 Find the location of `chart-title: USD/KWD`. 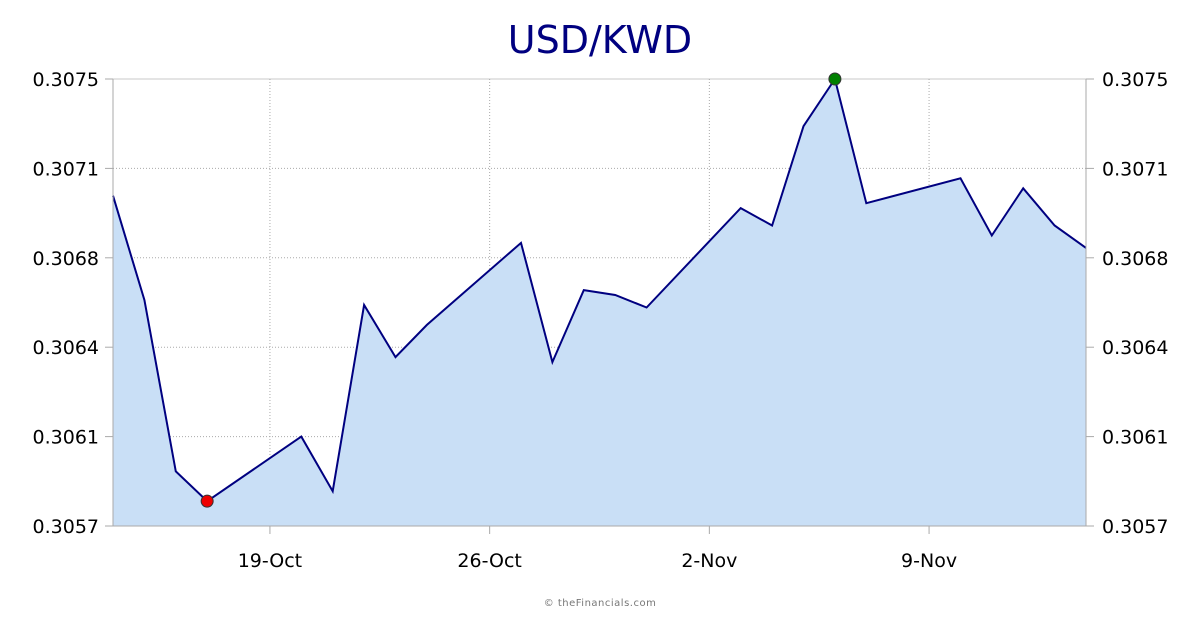

chart-title: USD/KWD is located at coordinates (600, 40).